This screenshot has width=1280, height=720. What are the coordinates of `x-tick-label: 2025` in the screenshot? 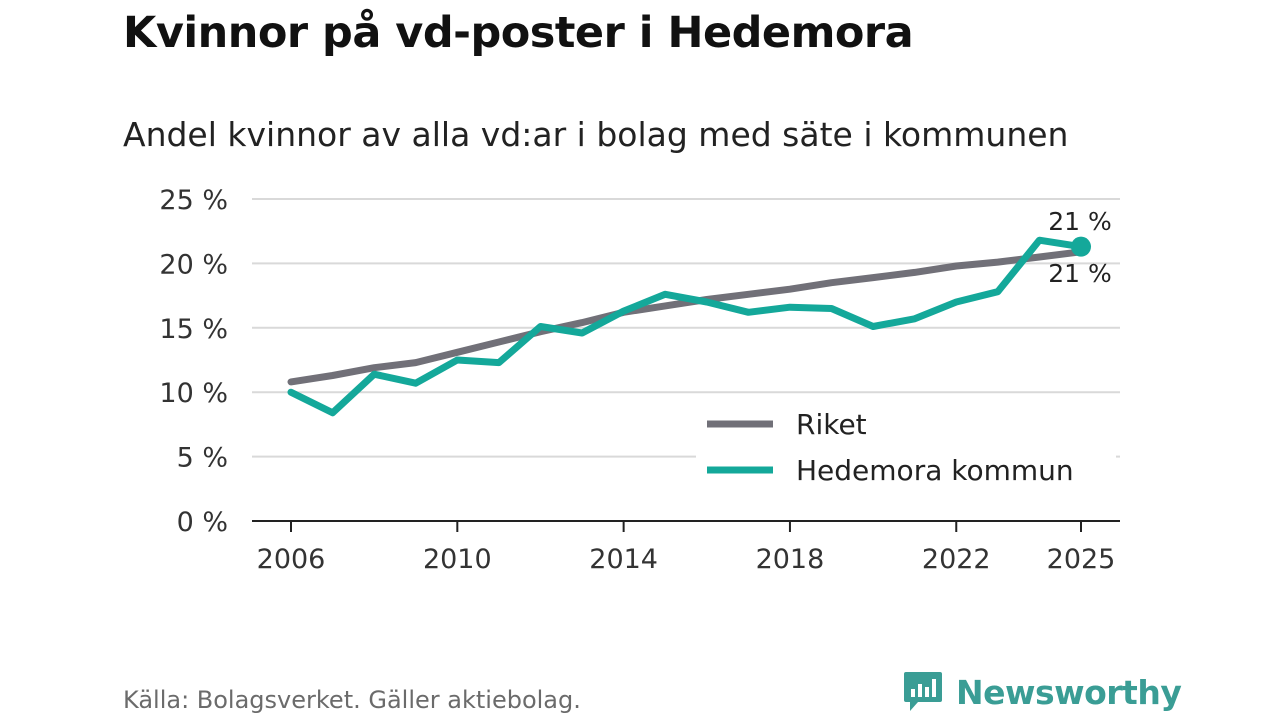 It's located at (1081, 559).